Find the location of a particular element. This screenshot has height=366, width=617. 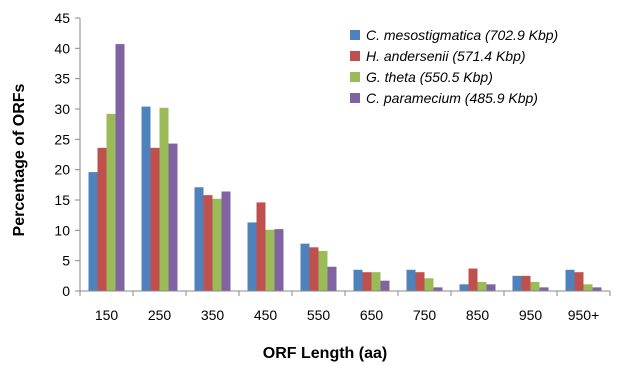

y-tick-label: 0 is located at coordinates (66, 291).